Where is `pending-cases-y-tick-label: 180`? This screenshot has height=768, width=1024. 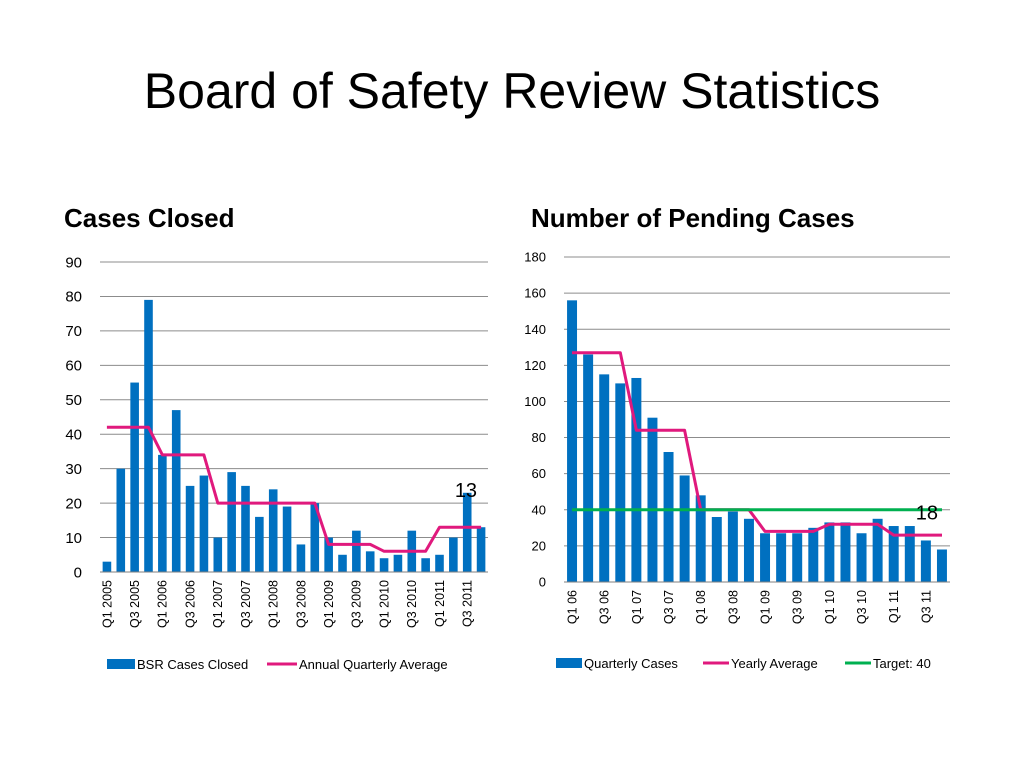
pending-cases-y-tick-label: 180 is located at coordinates (535, 257).